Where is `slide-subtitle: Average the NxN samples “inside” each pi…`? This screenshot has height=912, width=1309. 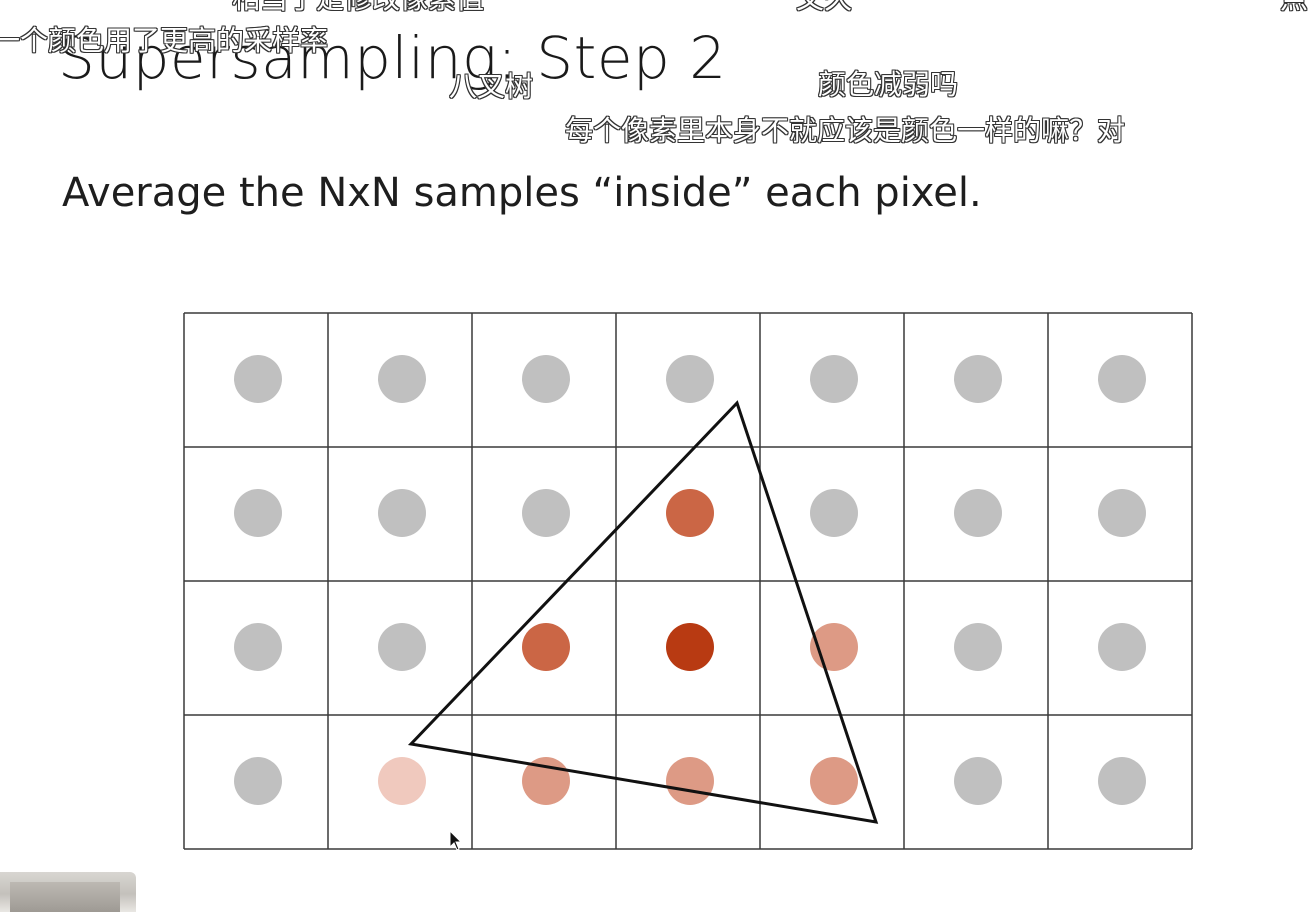 slide-subtitle: Average the NxN samples “inside” each pi… is located at coordinates (522, 193).